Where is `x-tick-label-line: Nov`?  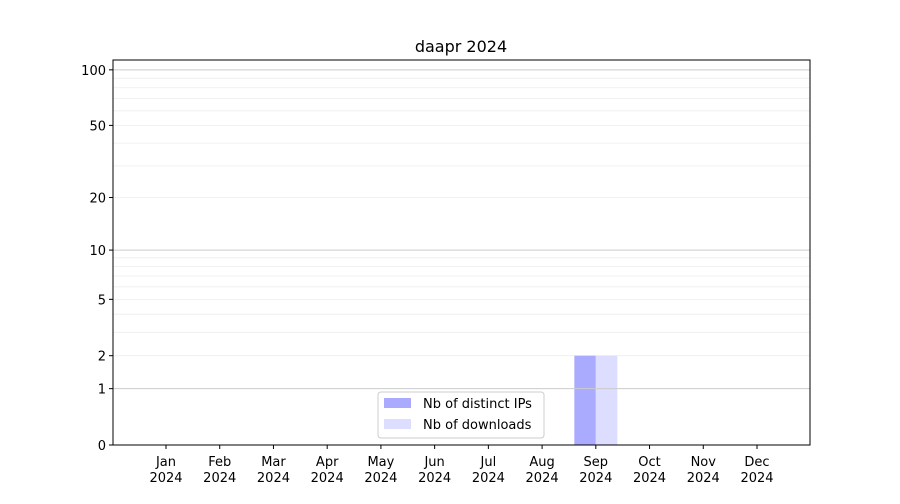
x-tick-label-line: Nov is located at coordinates (704, 462).